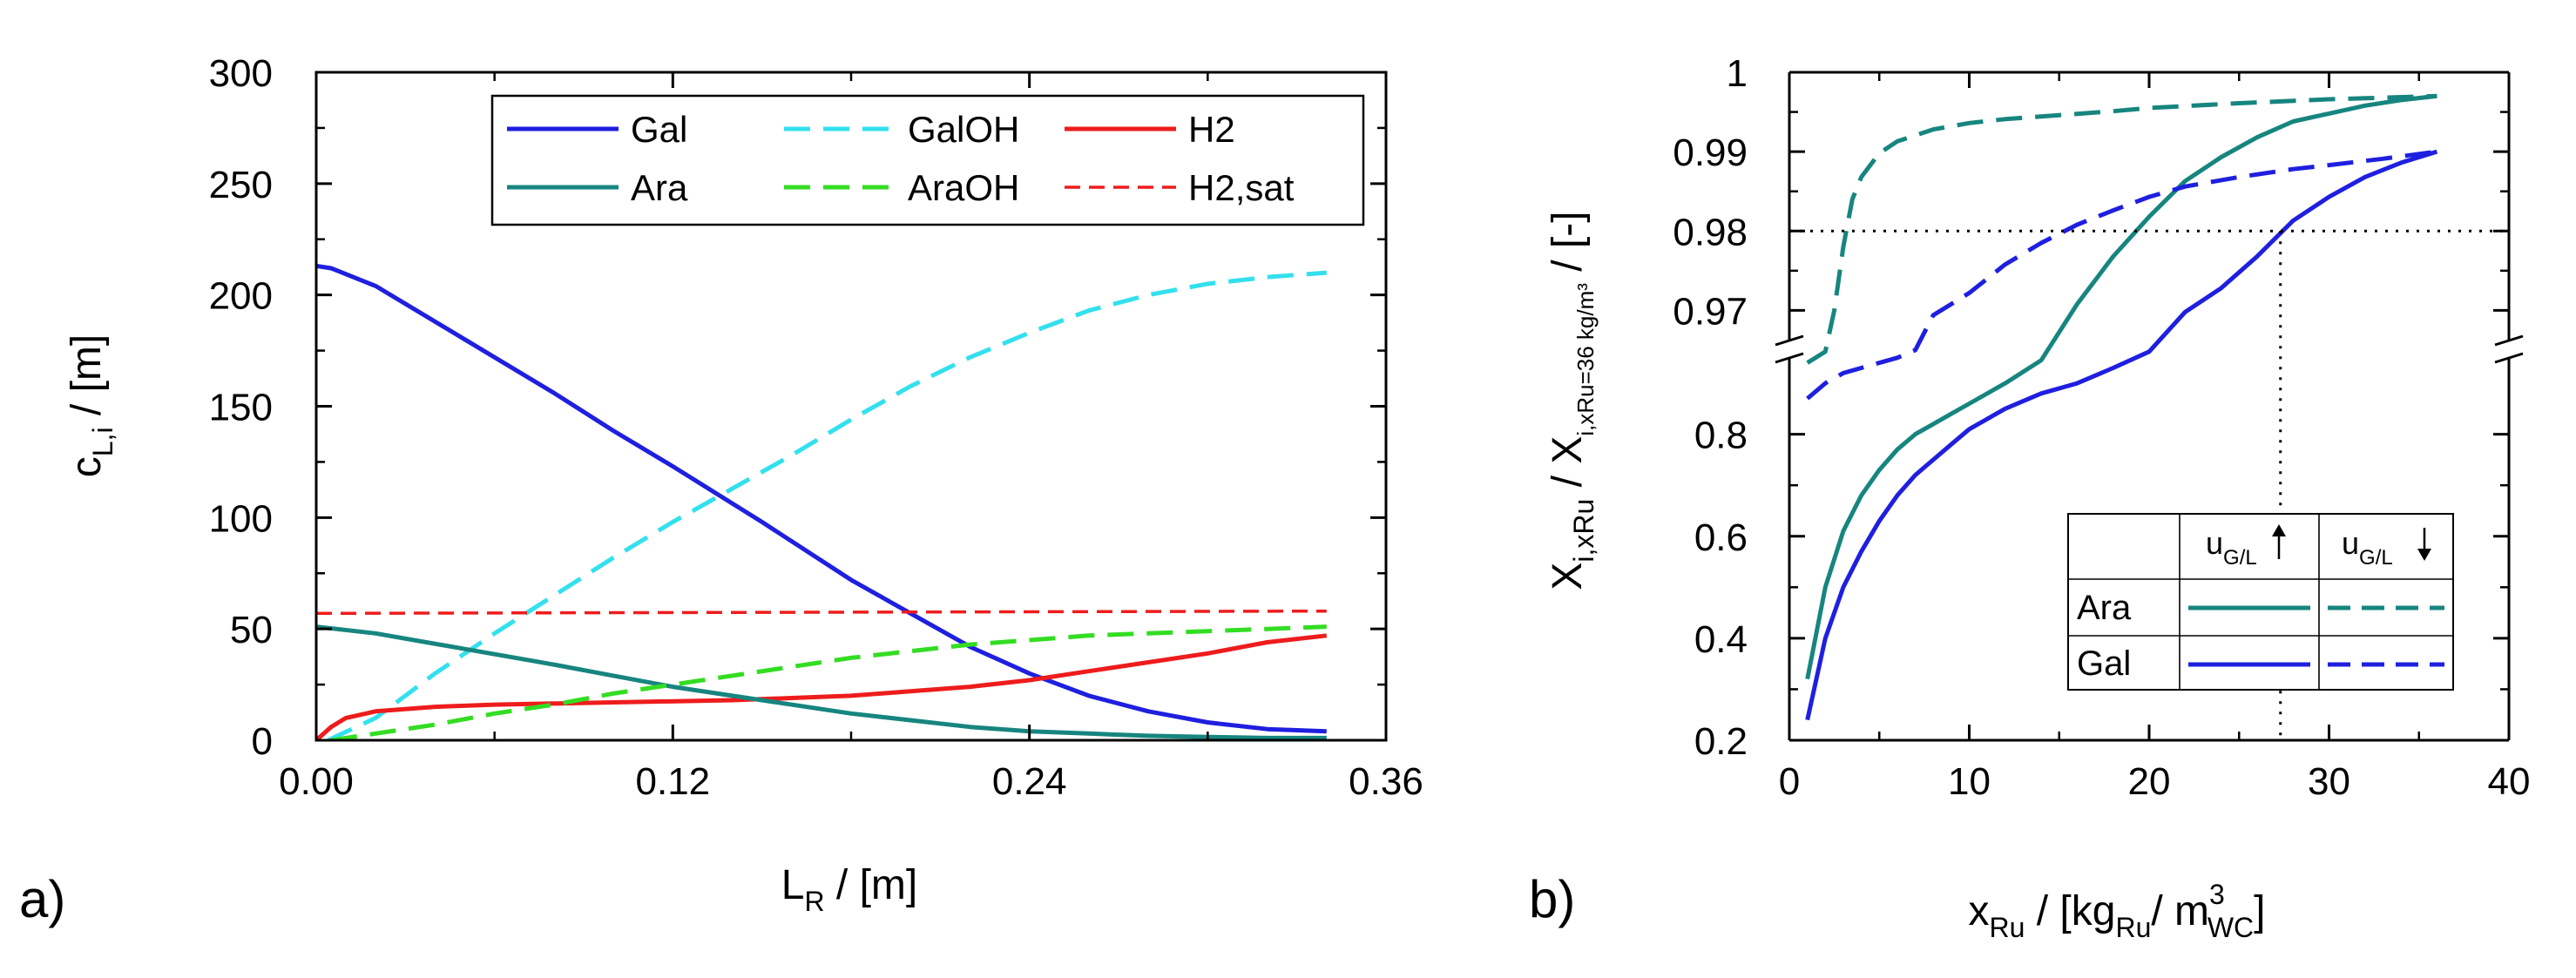 The height and width of the screenshot is (978, 2576). I want to click on panel-a-legend-box, so click(927, 160).